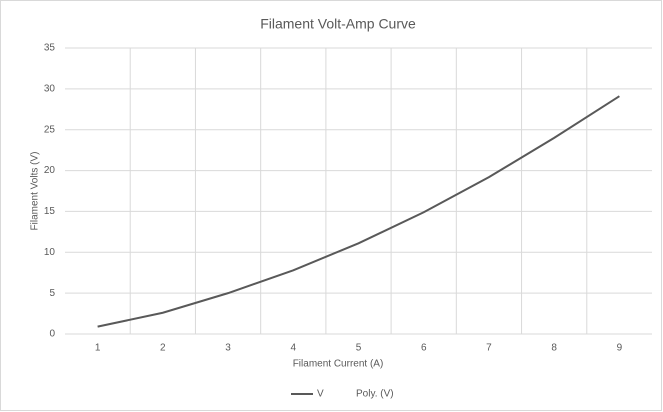  What do you see at coordinates (489, 348) in the screenshot?
I see `x-tick-label: 7` at bounding box center [489, 348].